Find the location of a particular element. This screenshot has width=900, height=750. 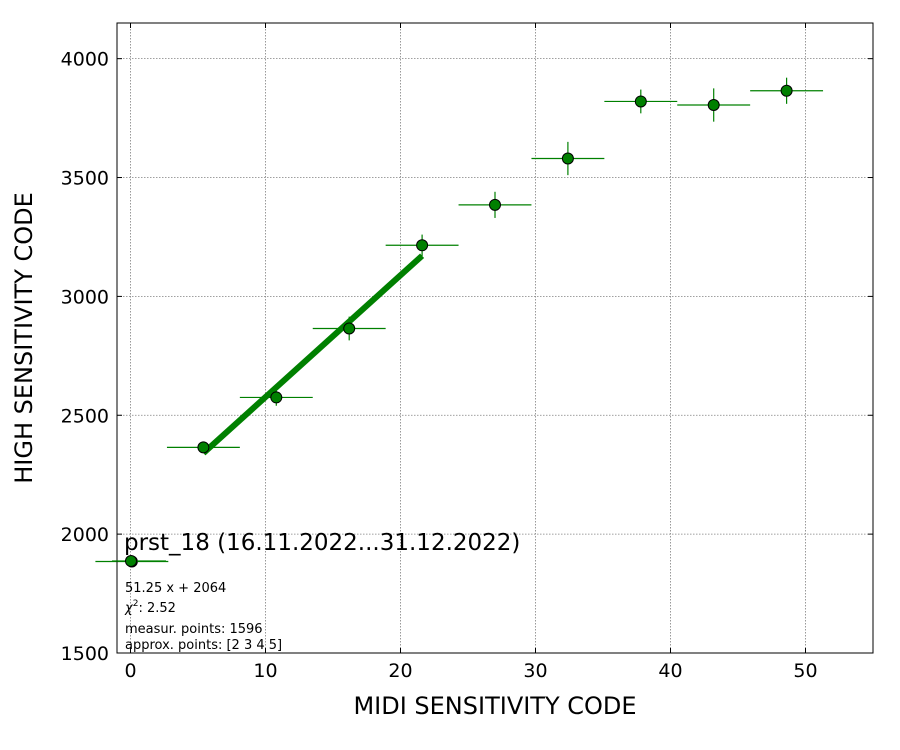

y-tick-label: 3500 is located at coordinates (85, 179).